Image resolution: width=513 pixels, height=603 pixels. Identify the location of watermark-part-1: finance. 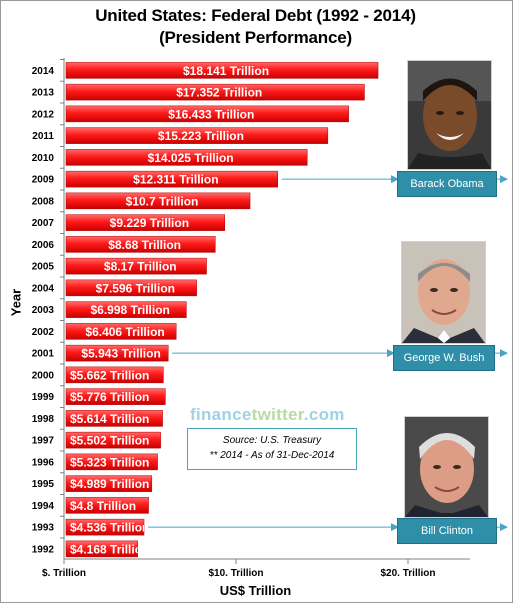
(221, 414).